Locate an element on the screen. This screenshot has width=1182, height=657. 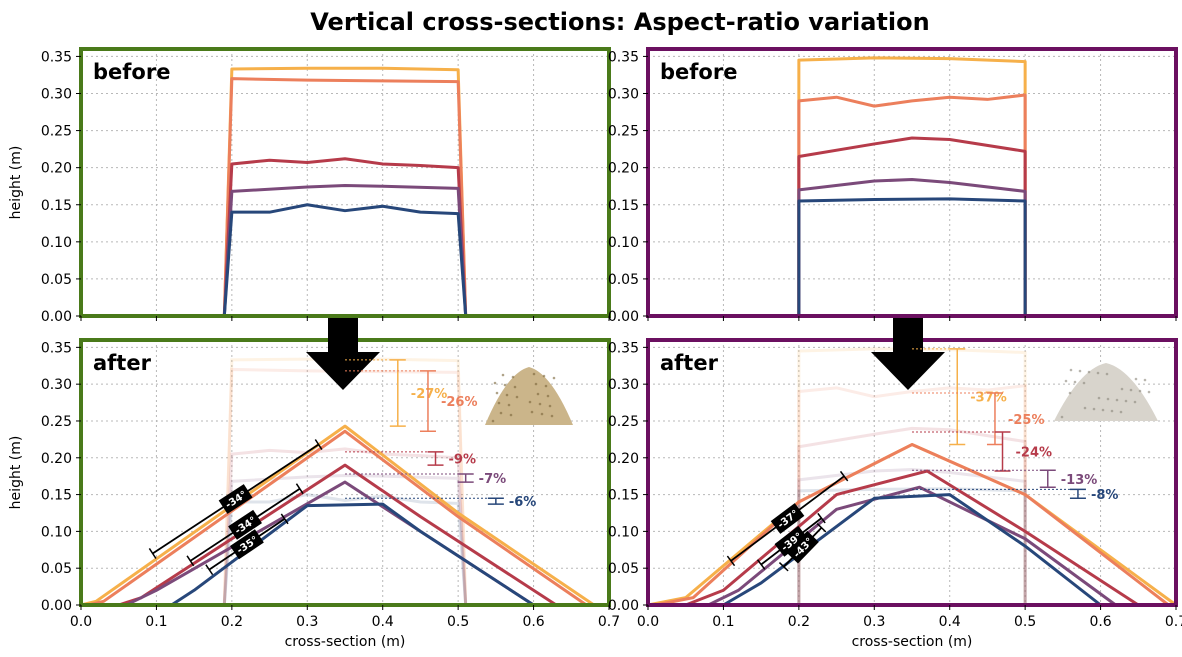
y-tick-label: 0.25 is located at coordinates (56, 132).